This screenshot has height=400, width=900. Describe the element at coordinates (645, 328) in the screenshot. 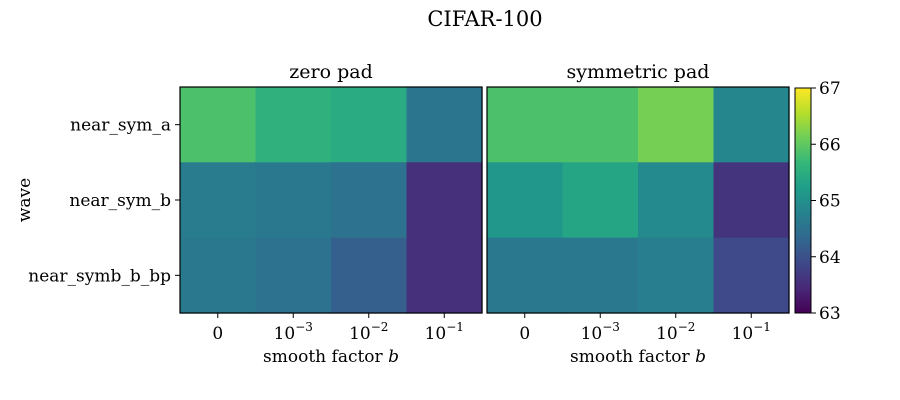

I see `x-ticks-symmetric-pad: 0 10⁻³ 10⁻² 10⁻¹` at that location.